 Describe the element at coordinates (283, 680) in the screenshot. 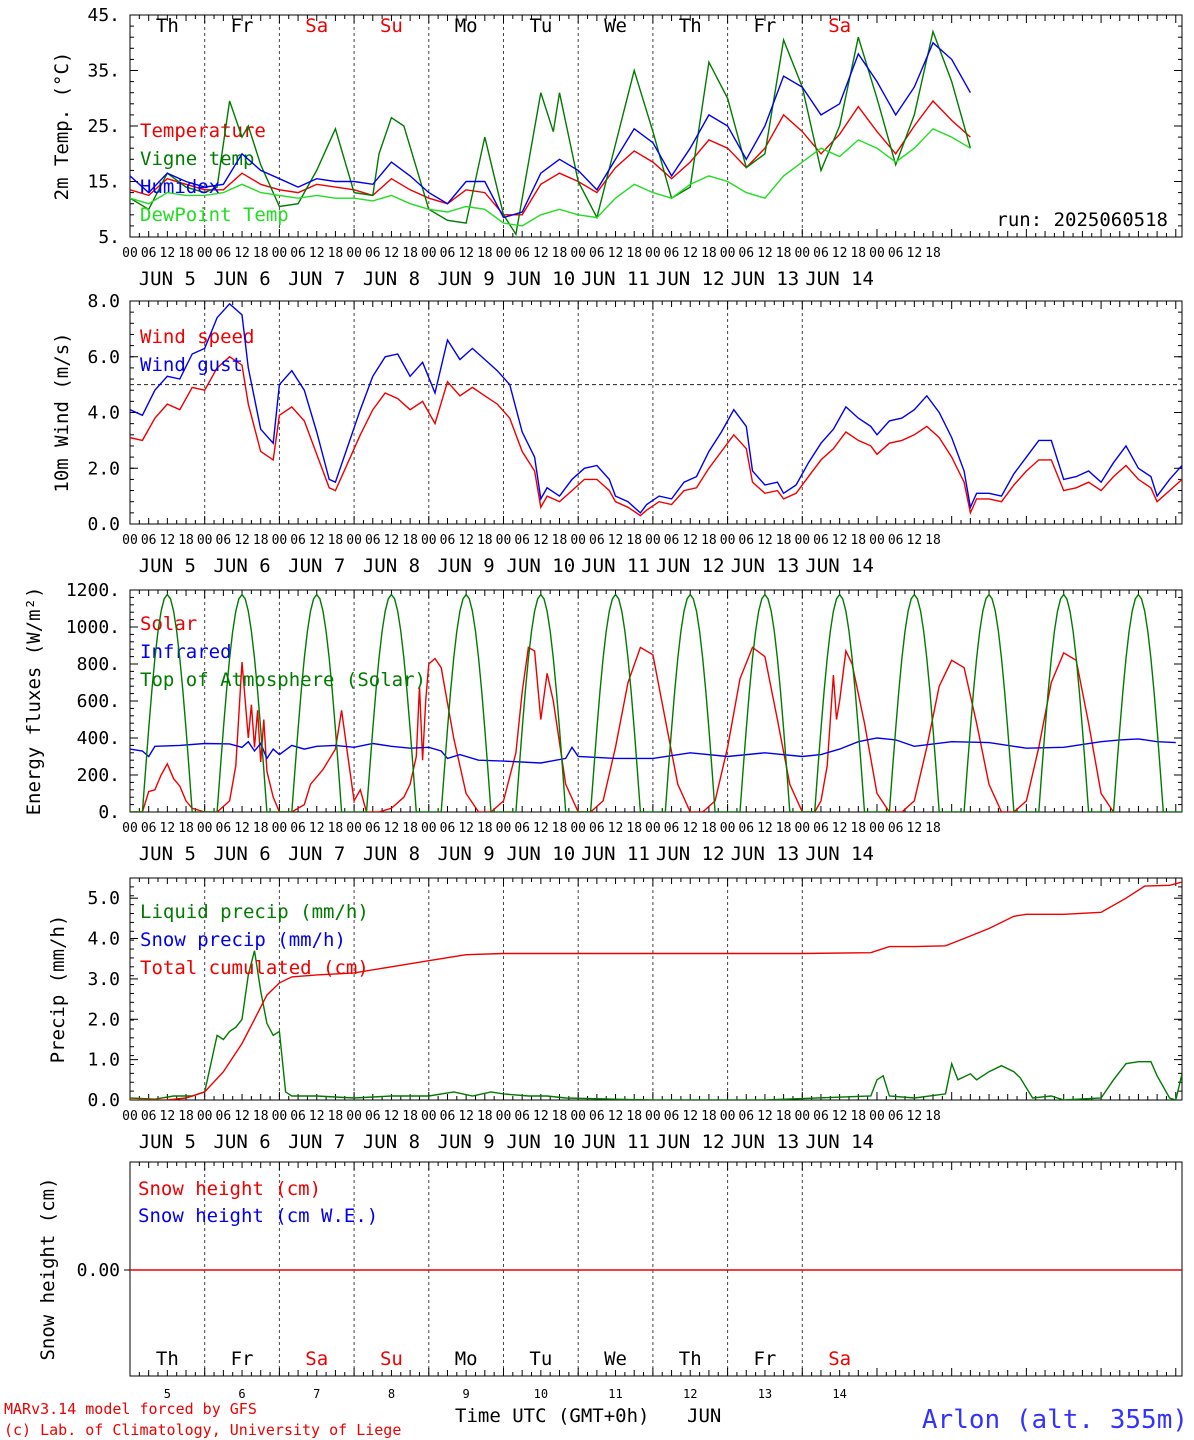

I see `legend-entry: Top of Atmosphere (Solar)` at that location.